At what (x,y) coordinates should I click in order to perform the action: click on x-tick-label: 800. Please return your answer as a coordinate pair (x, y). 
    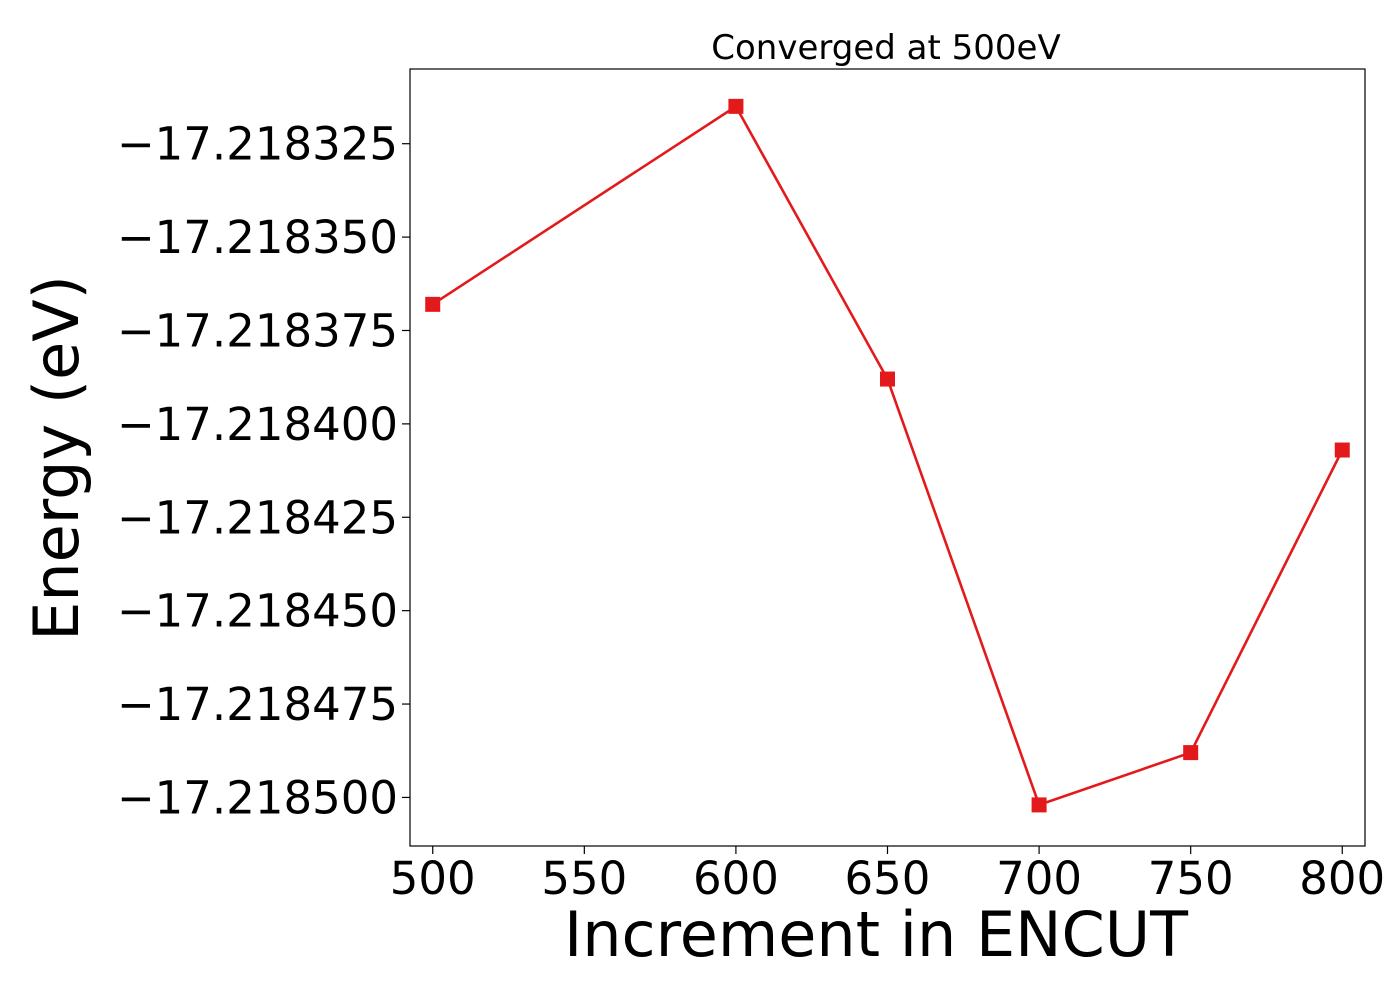
    Looking at the image, I should click on (1342, 878).